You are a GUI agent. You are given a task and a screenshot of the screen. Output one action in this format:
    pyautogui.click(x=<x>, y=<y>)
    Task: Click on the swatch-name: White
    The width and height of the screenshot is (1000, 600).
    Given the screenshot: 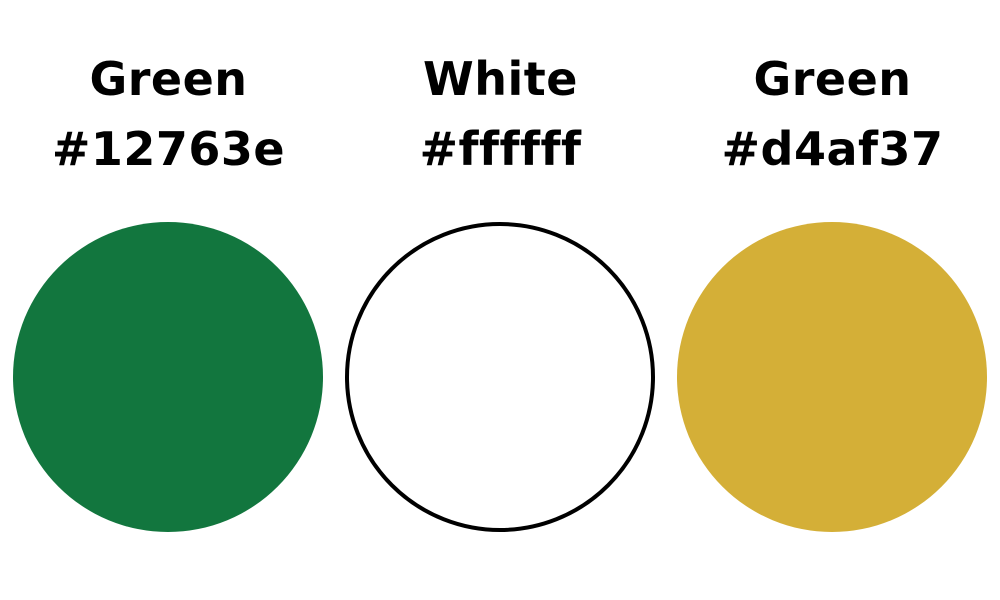 What is the action you would take?
    pyautogui.click(x=500, y=79)
    